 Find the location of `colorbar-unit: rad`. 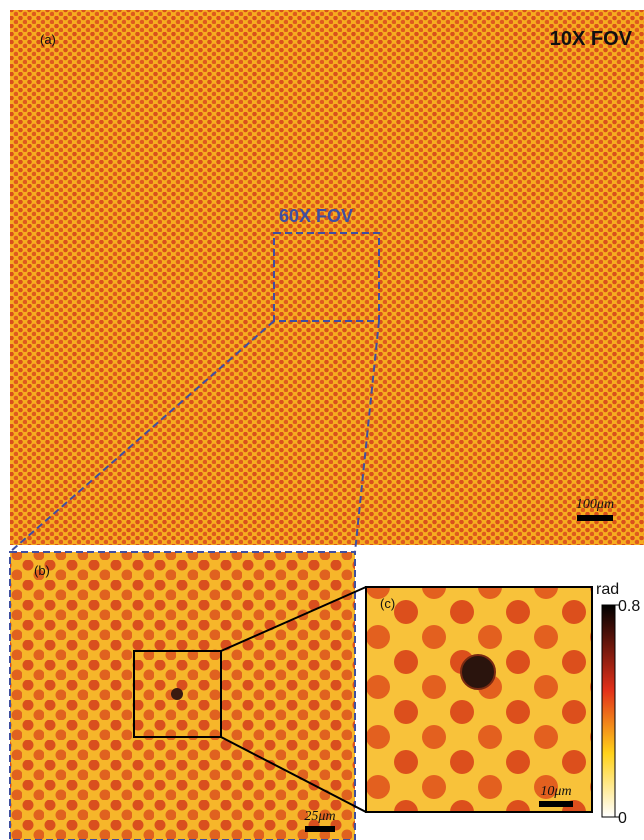

colorbar-unit: rad is located at coordinates (607, 589).